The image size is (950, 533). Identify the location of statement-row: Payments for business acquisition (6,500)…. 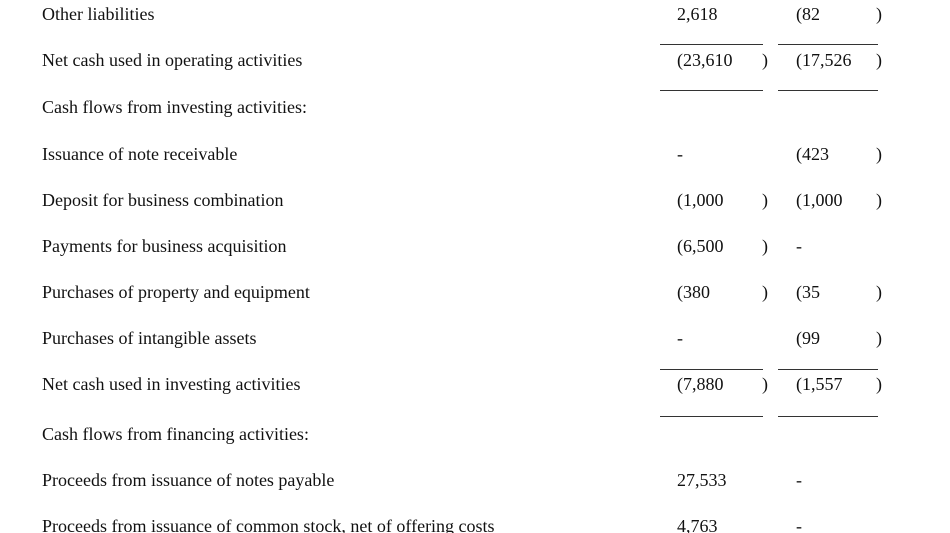
(475, 246).